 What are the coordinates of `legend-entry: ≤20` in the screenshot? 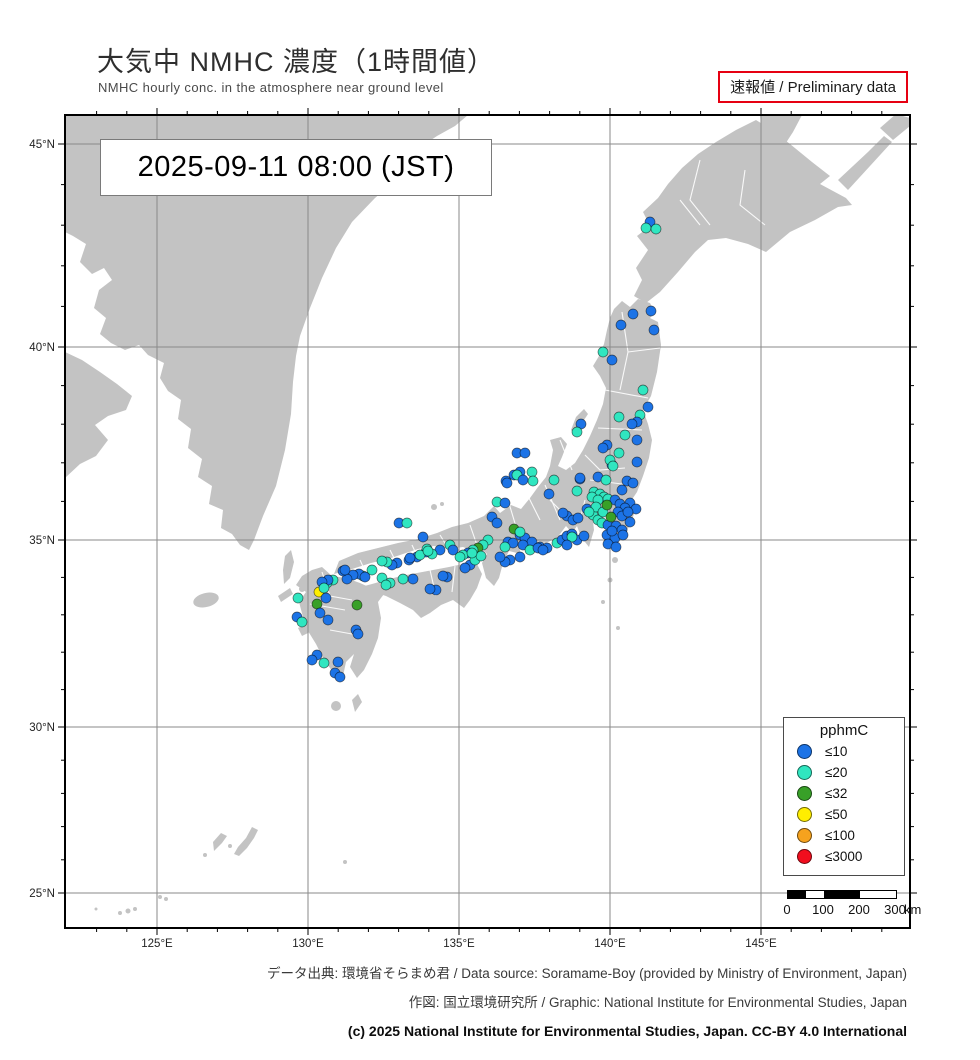 It's located at (844, 772).